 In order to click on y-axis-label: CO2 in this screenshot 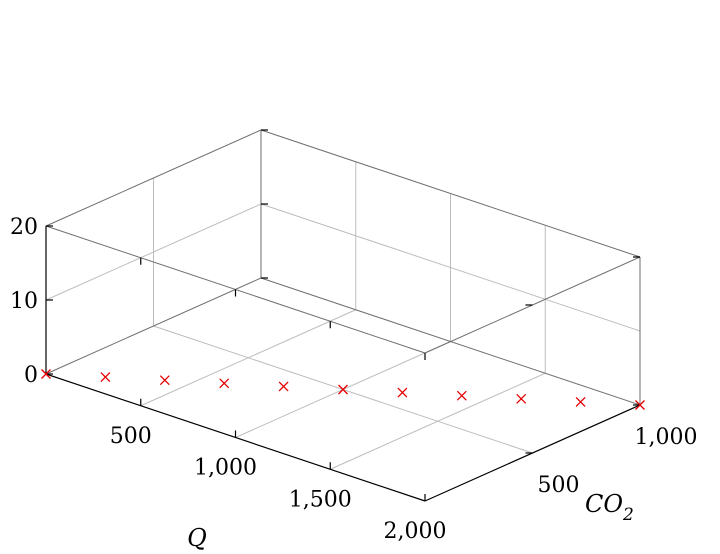, I will do `click(609, 507)`.